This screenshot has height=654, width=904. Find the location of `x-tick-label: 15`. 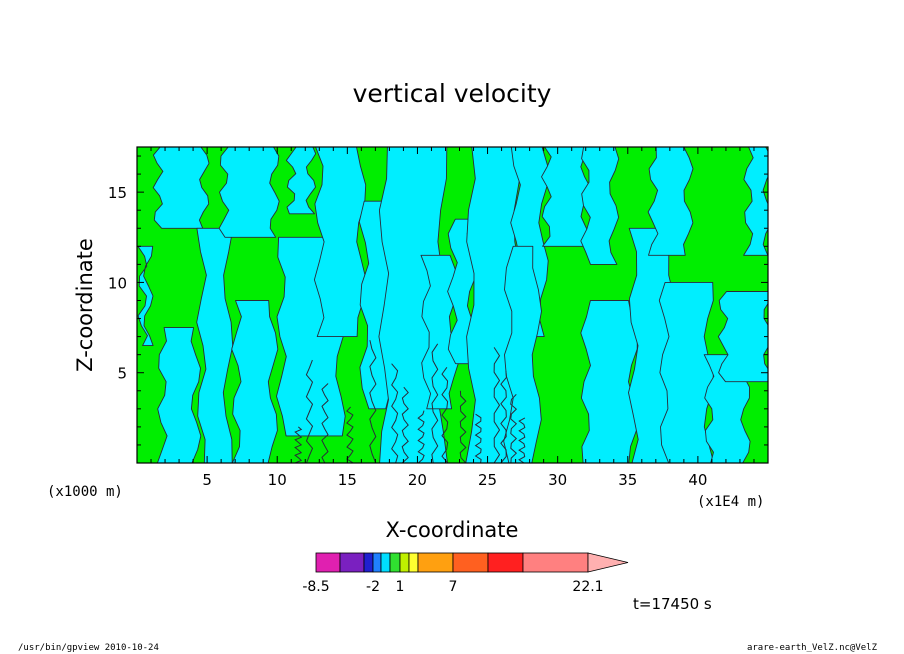

x-tick-label: 15 is located at coordinates (347, 480).